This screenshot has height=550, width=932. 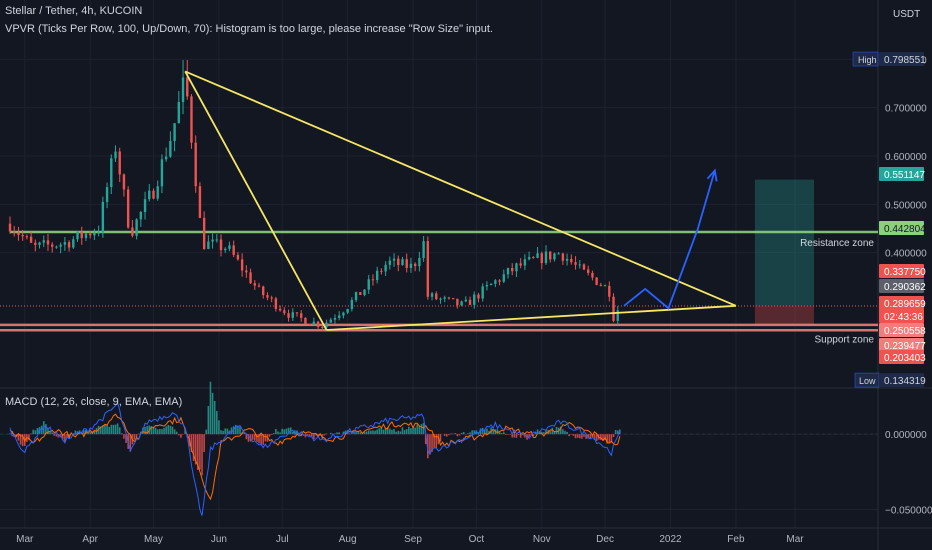 I want to click on low-price-label-badge, so click(x=901, y=380).